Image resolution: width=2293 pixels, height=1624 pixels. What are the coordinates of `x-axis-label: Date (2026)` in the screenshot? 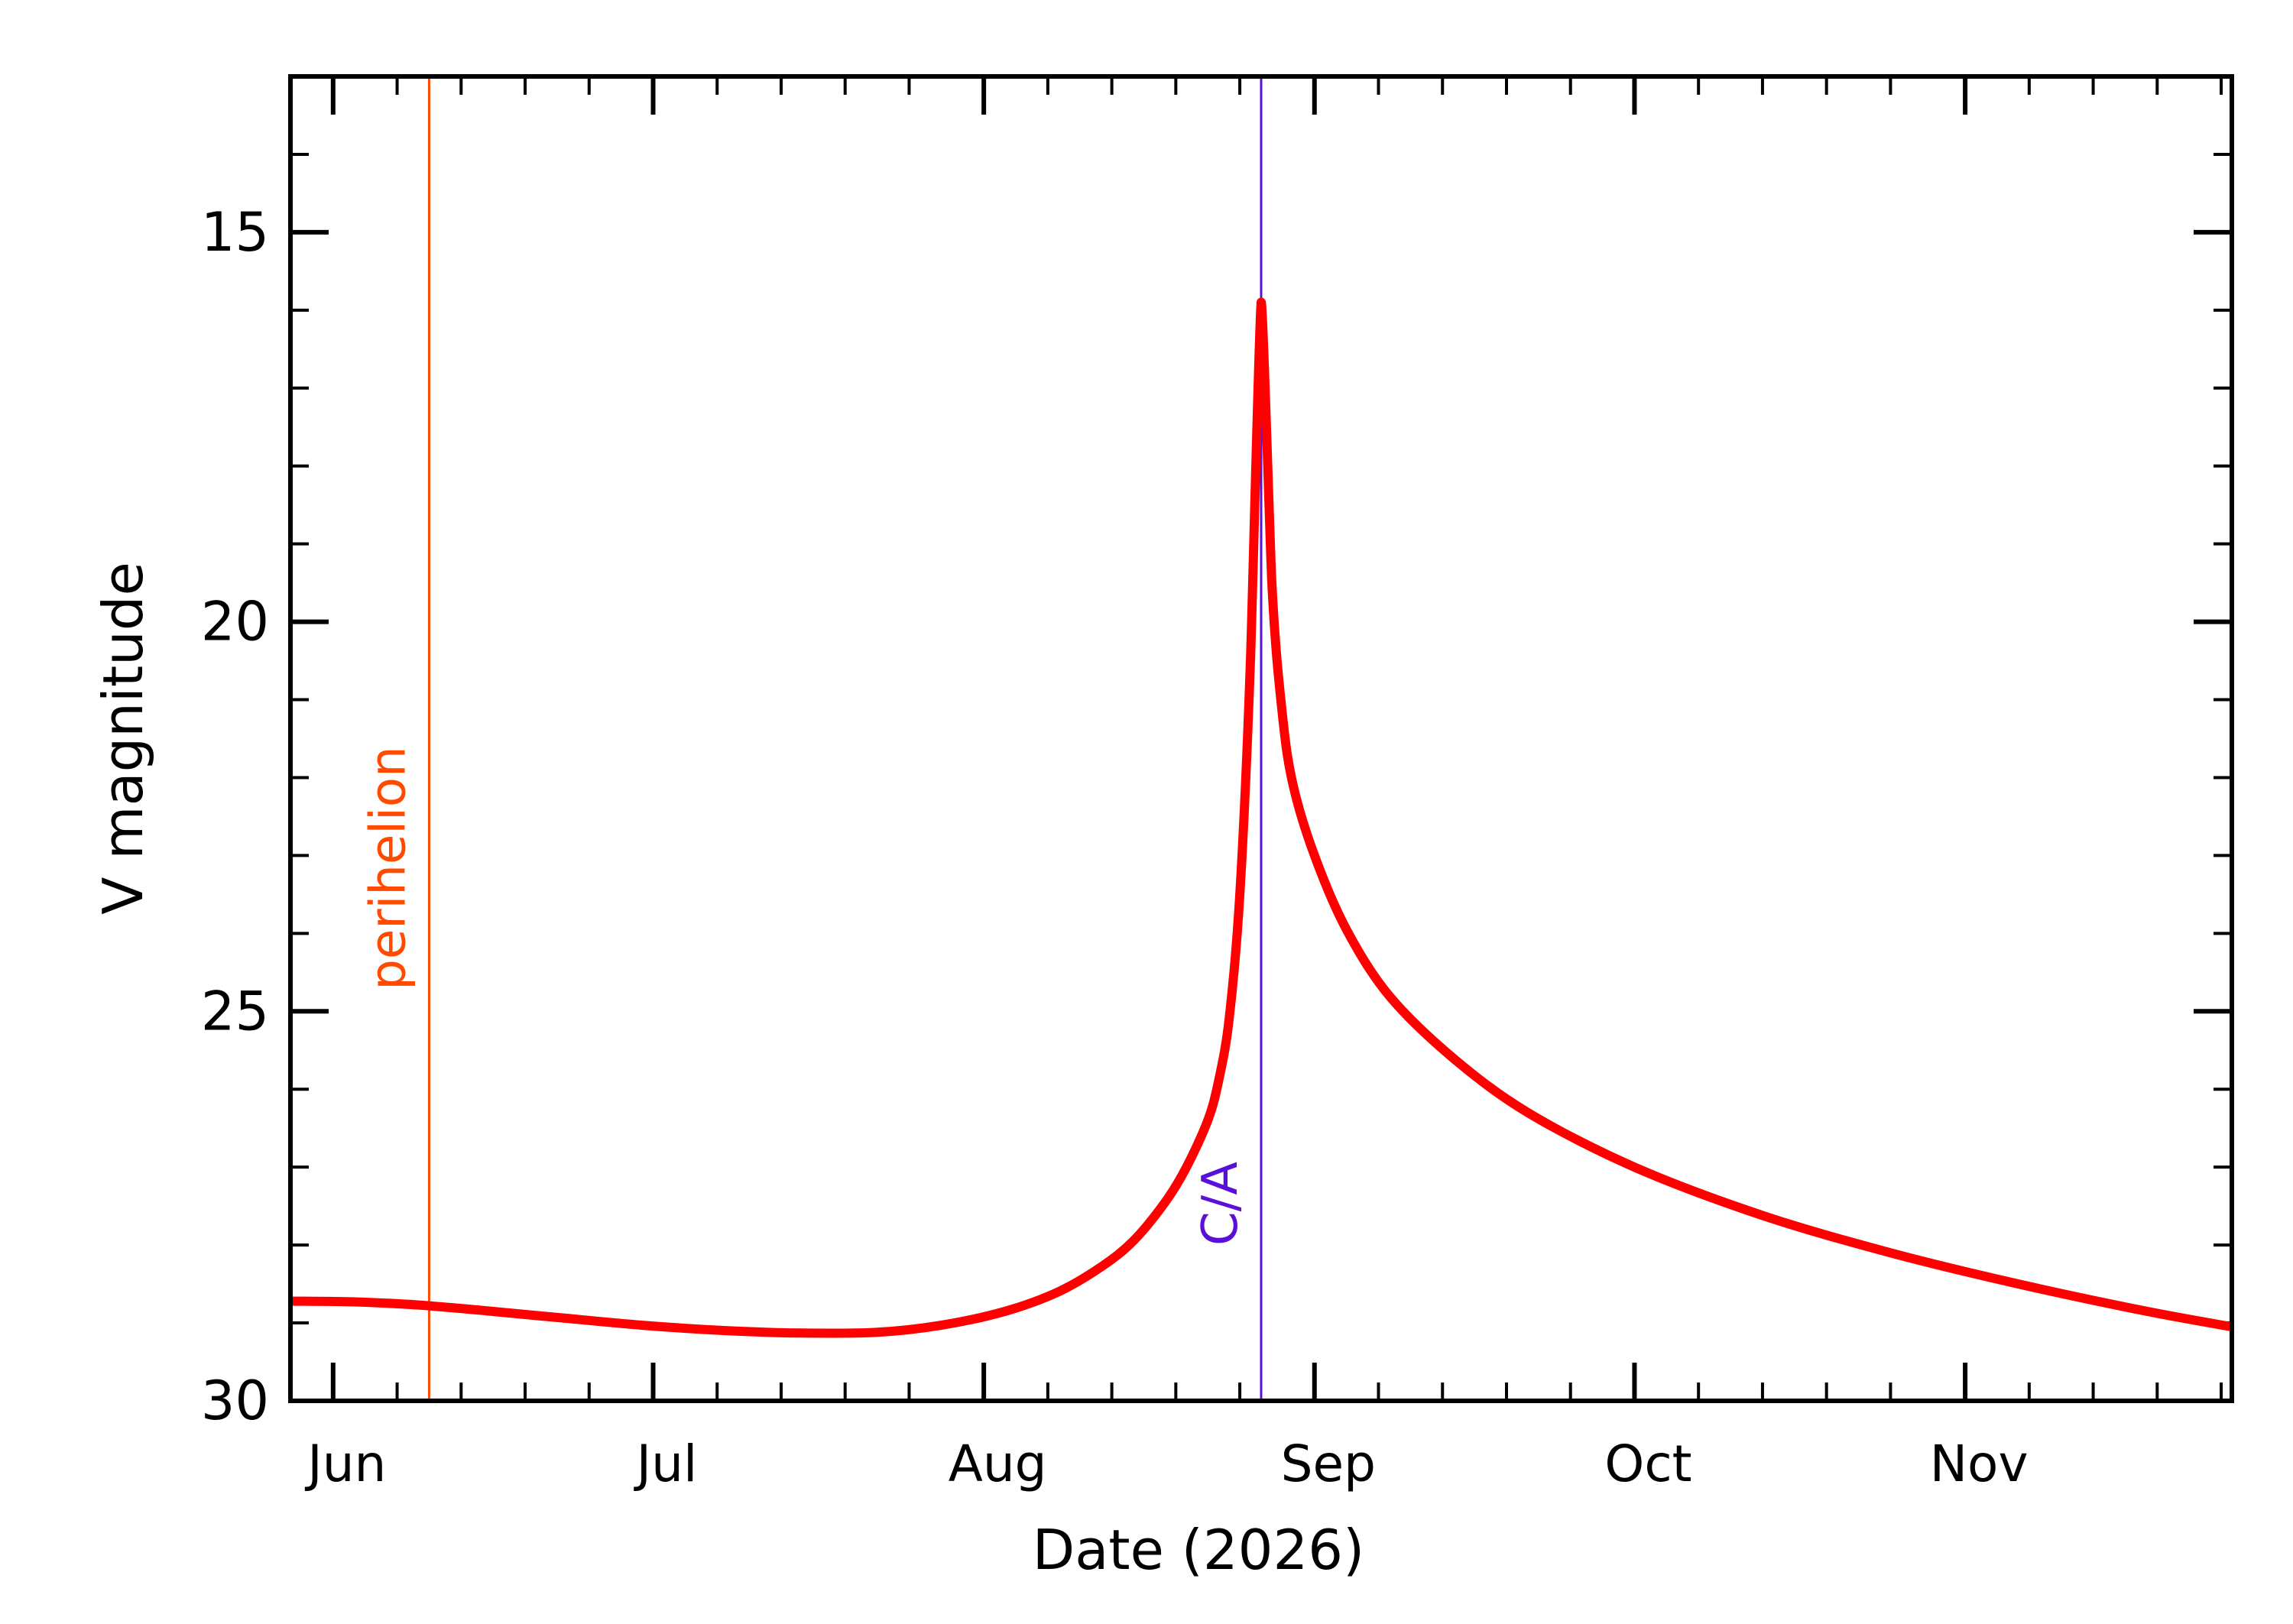 It's located at (1198, 1550).